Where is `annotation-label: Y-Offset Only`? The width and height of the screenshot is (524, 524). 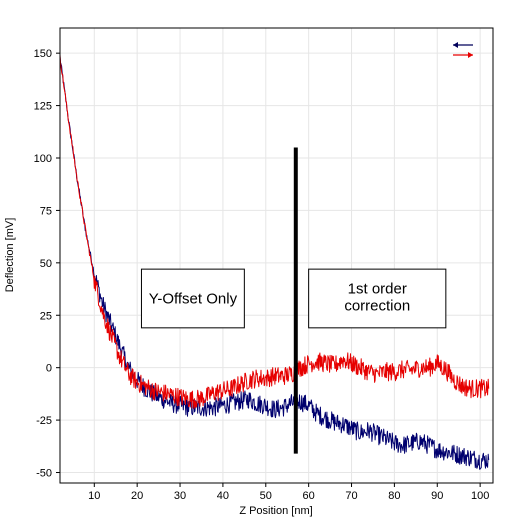 annotation-label: Y-Offset Only is located at coordinates (193, 298).